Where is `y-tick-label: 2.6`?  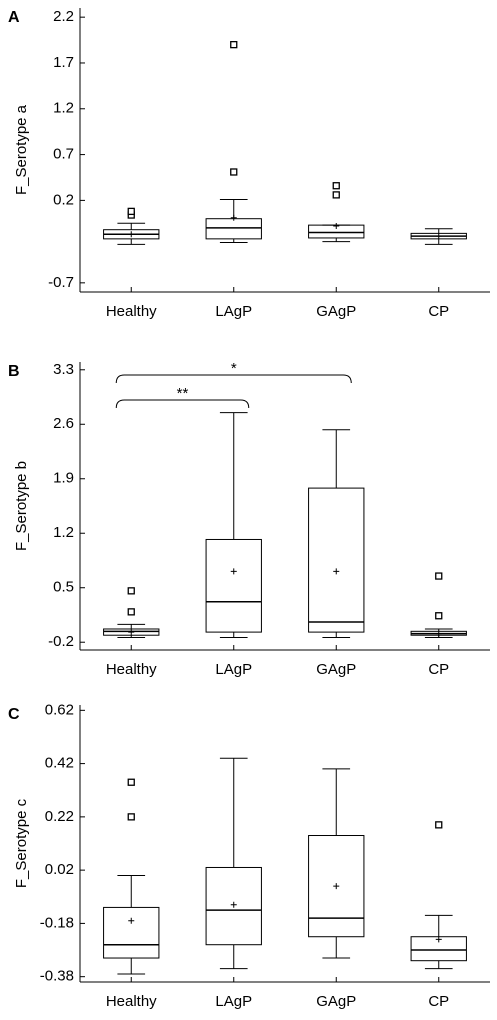
y-tick-label: 2.6 is located at coordinates (63, 423).